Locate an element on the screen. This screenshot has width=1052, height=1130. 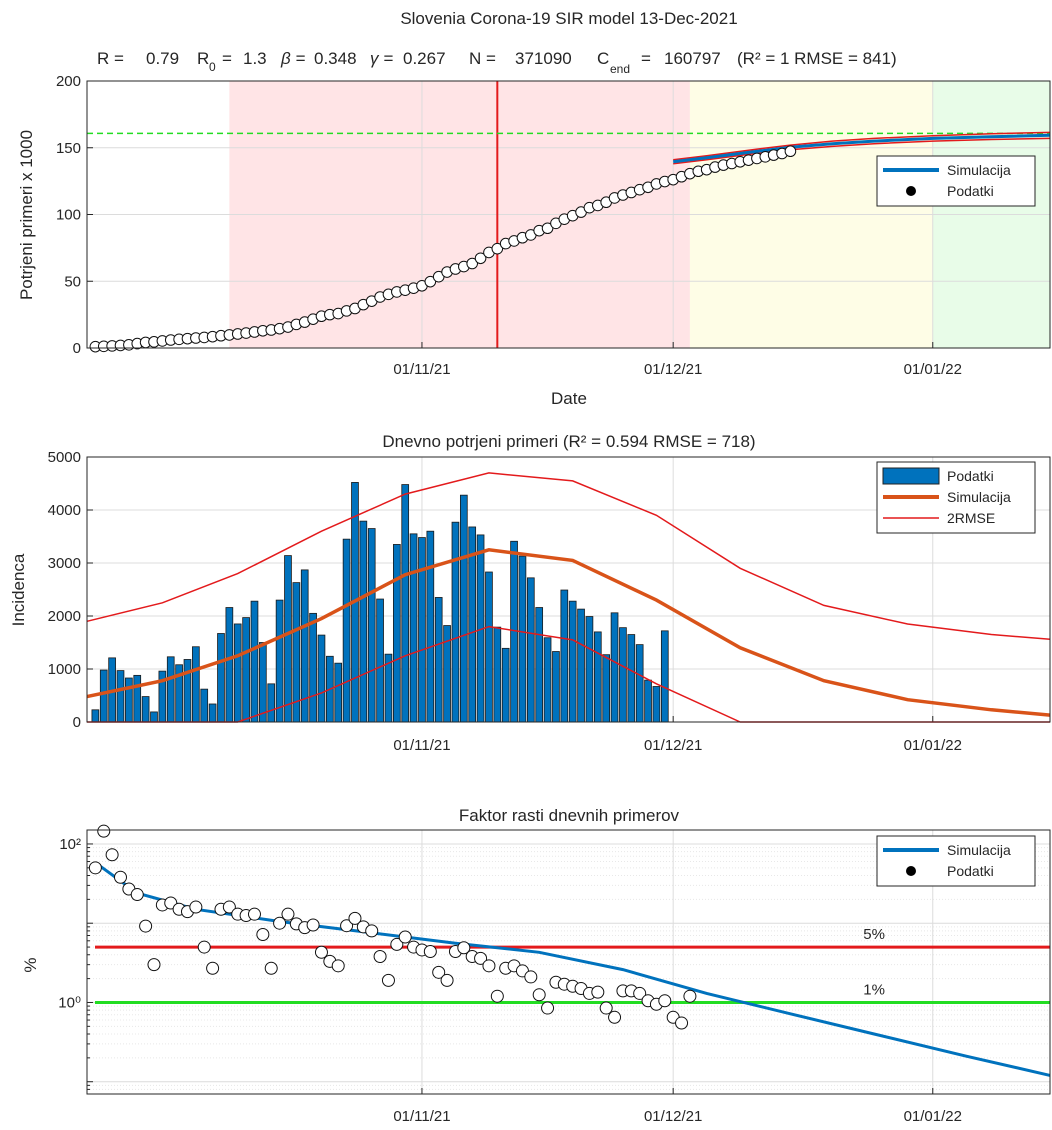
param-R-label: R = is located at coordinates (110, 58).